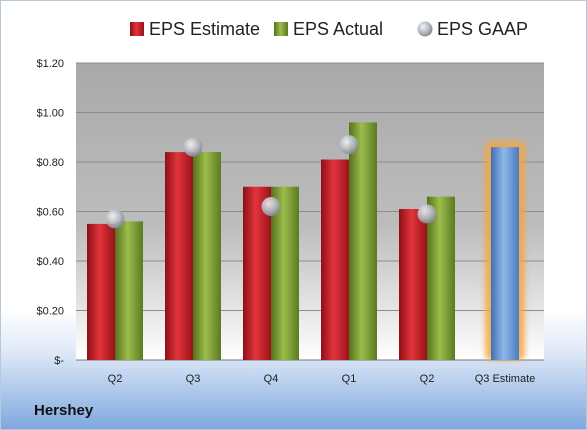 The height and width of the screenshot is (430, 587). Describe the element at coordinates (322, 379) in the screenshot. I see `x-axis: Q2 Q3 Q4 Q1 Q2 Q3 Estimate` at that location.